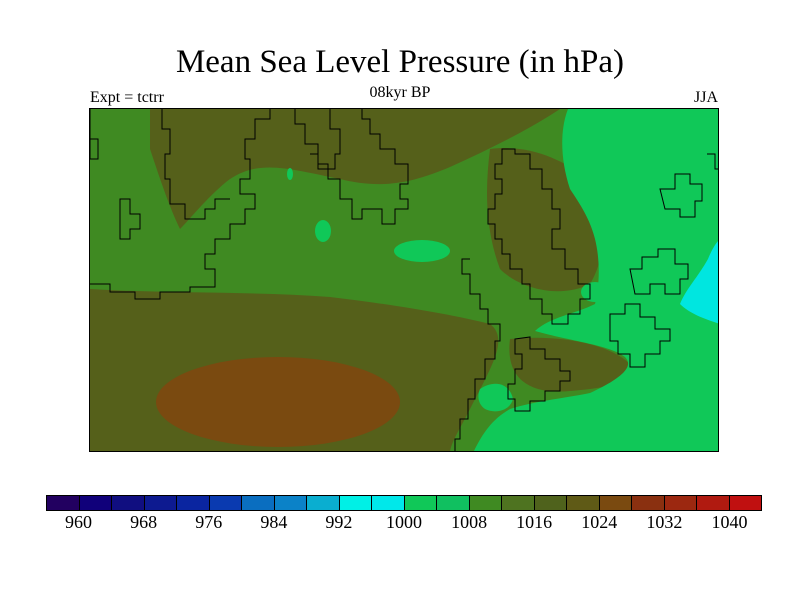  I want to click on colorbar-tick-label: 984, so click(274, 522).